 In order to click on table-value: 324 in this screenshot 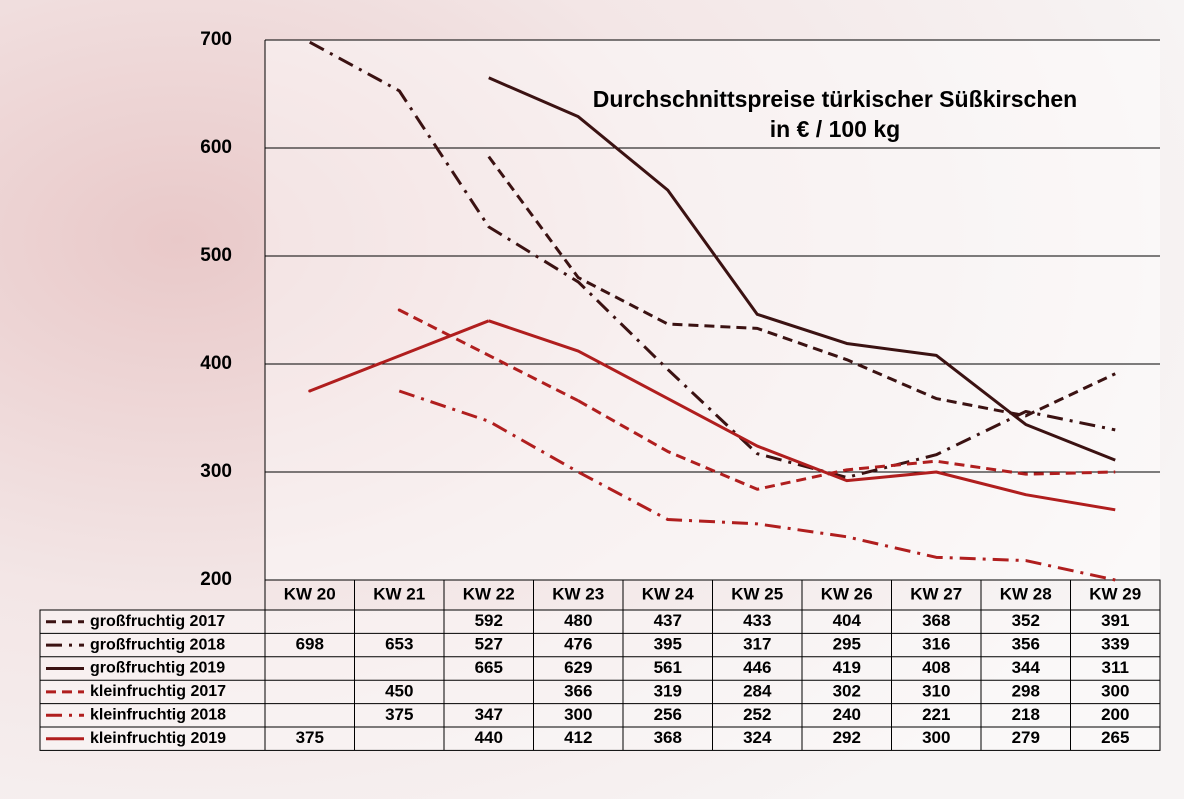, I will do `click(757, 737)`.